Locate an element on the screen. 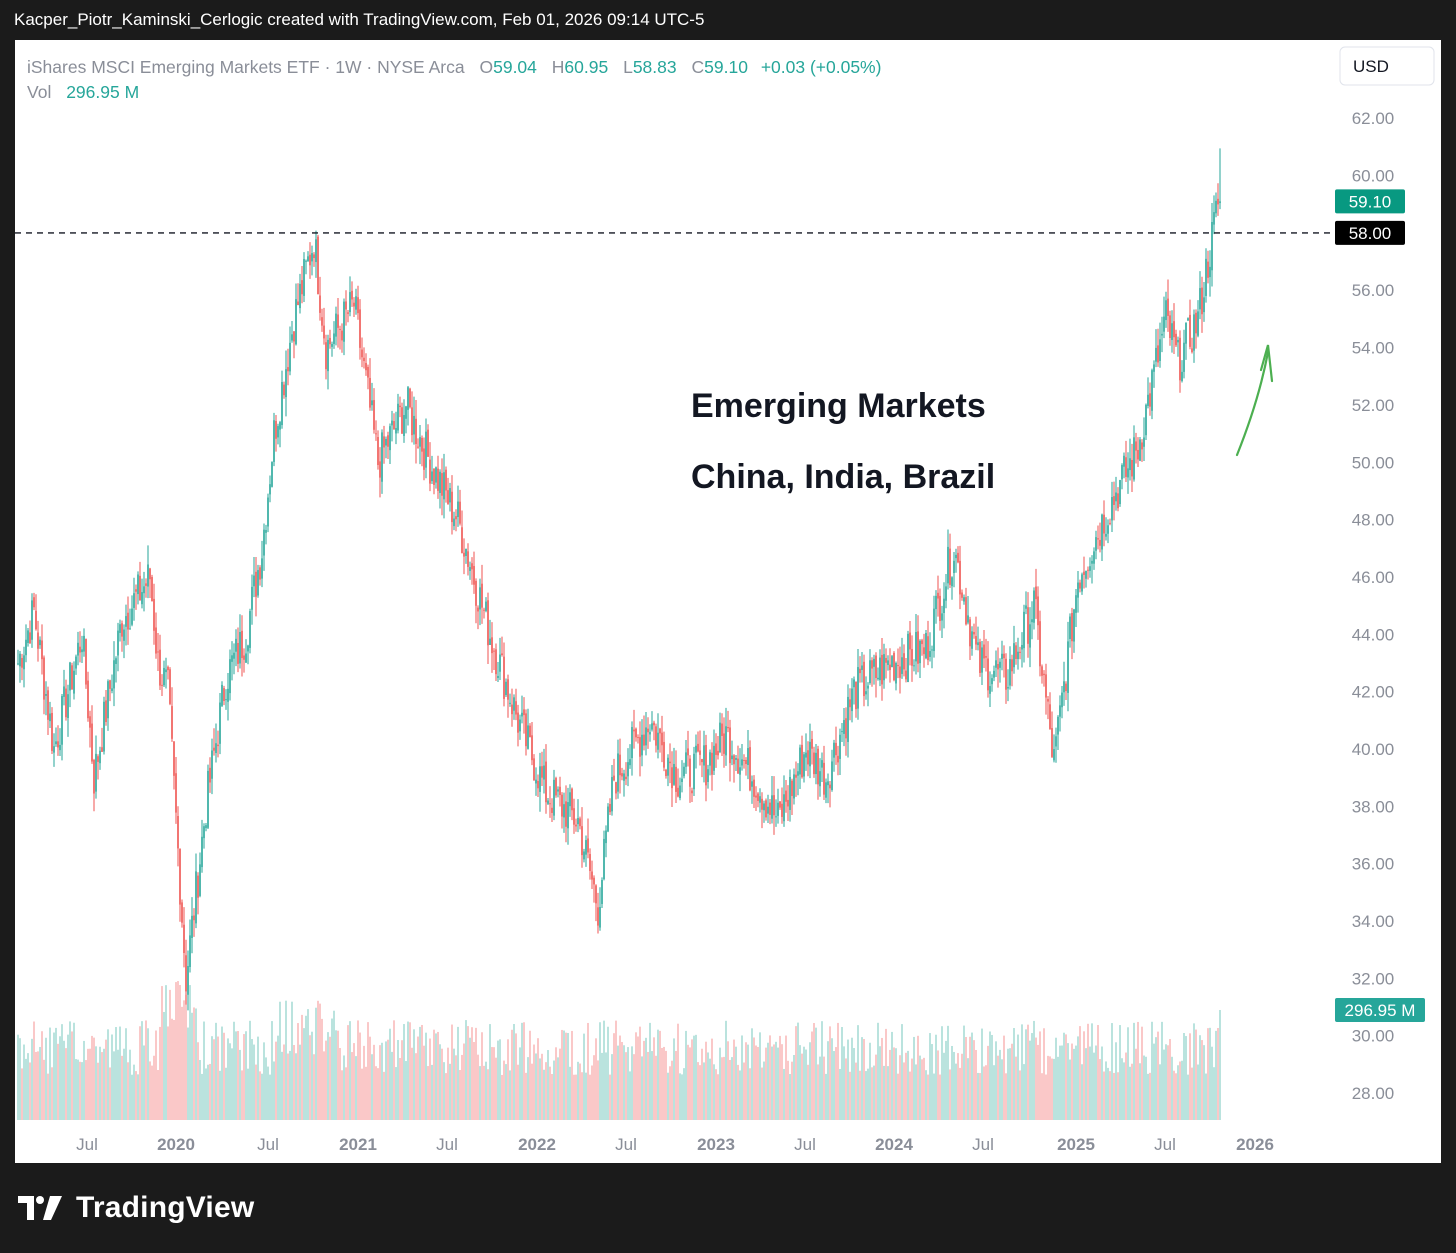  last-price-label: 59.10 is located at coordinates (1370, 201).